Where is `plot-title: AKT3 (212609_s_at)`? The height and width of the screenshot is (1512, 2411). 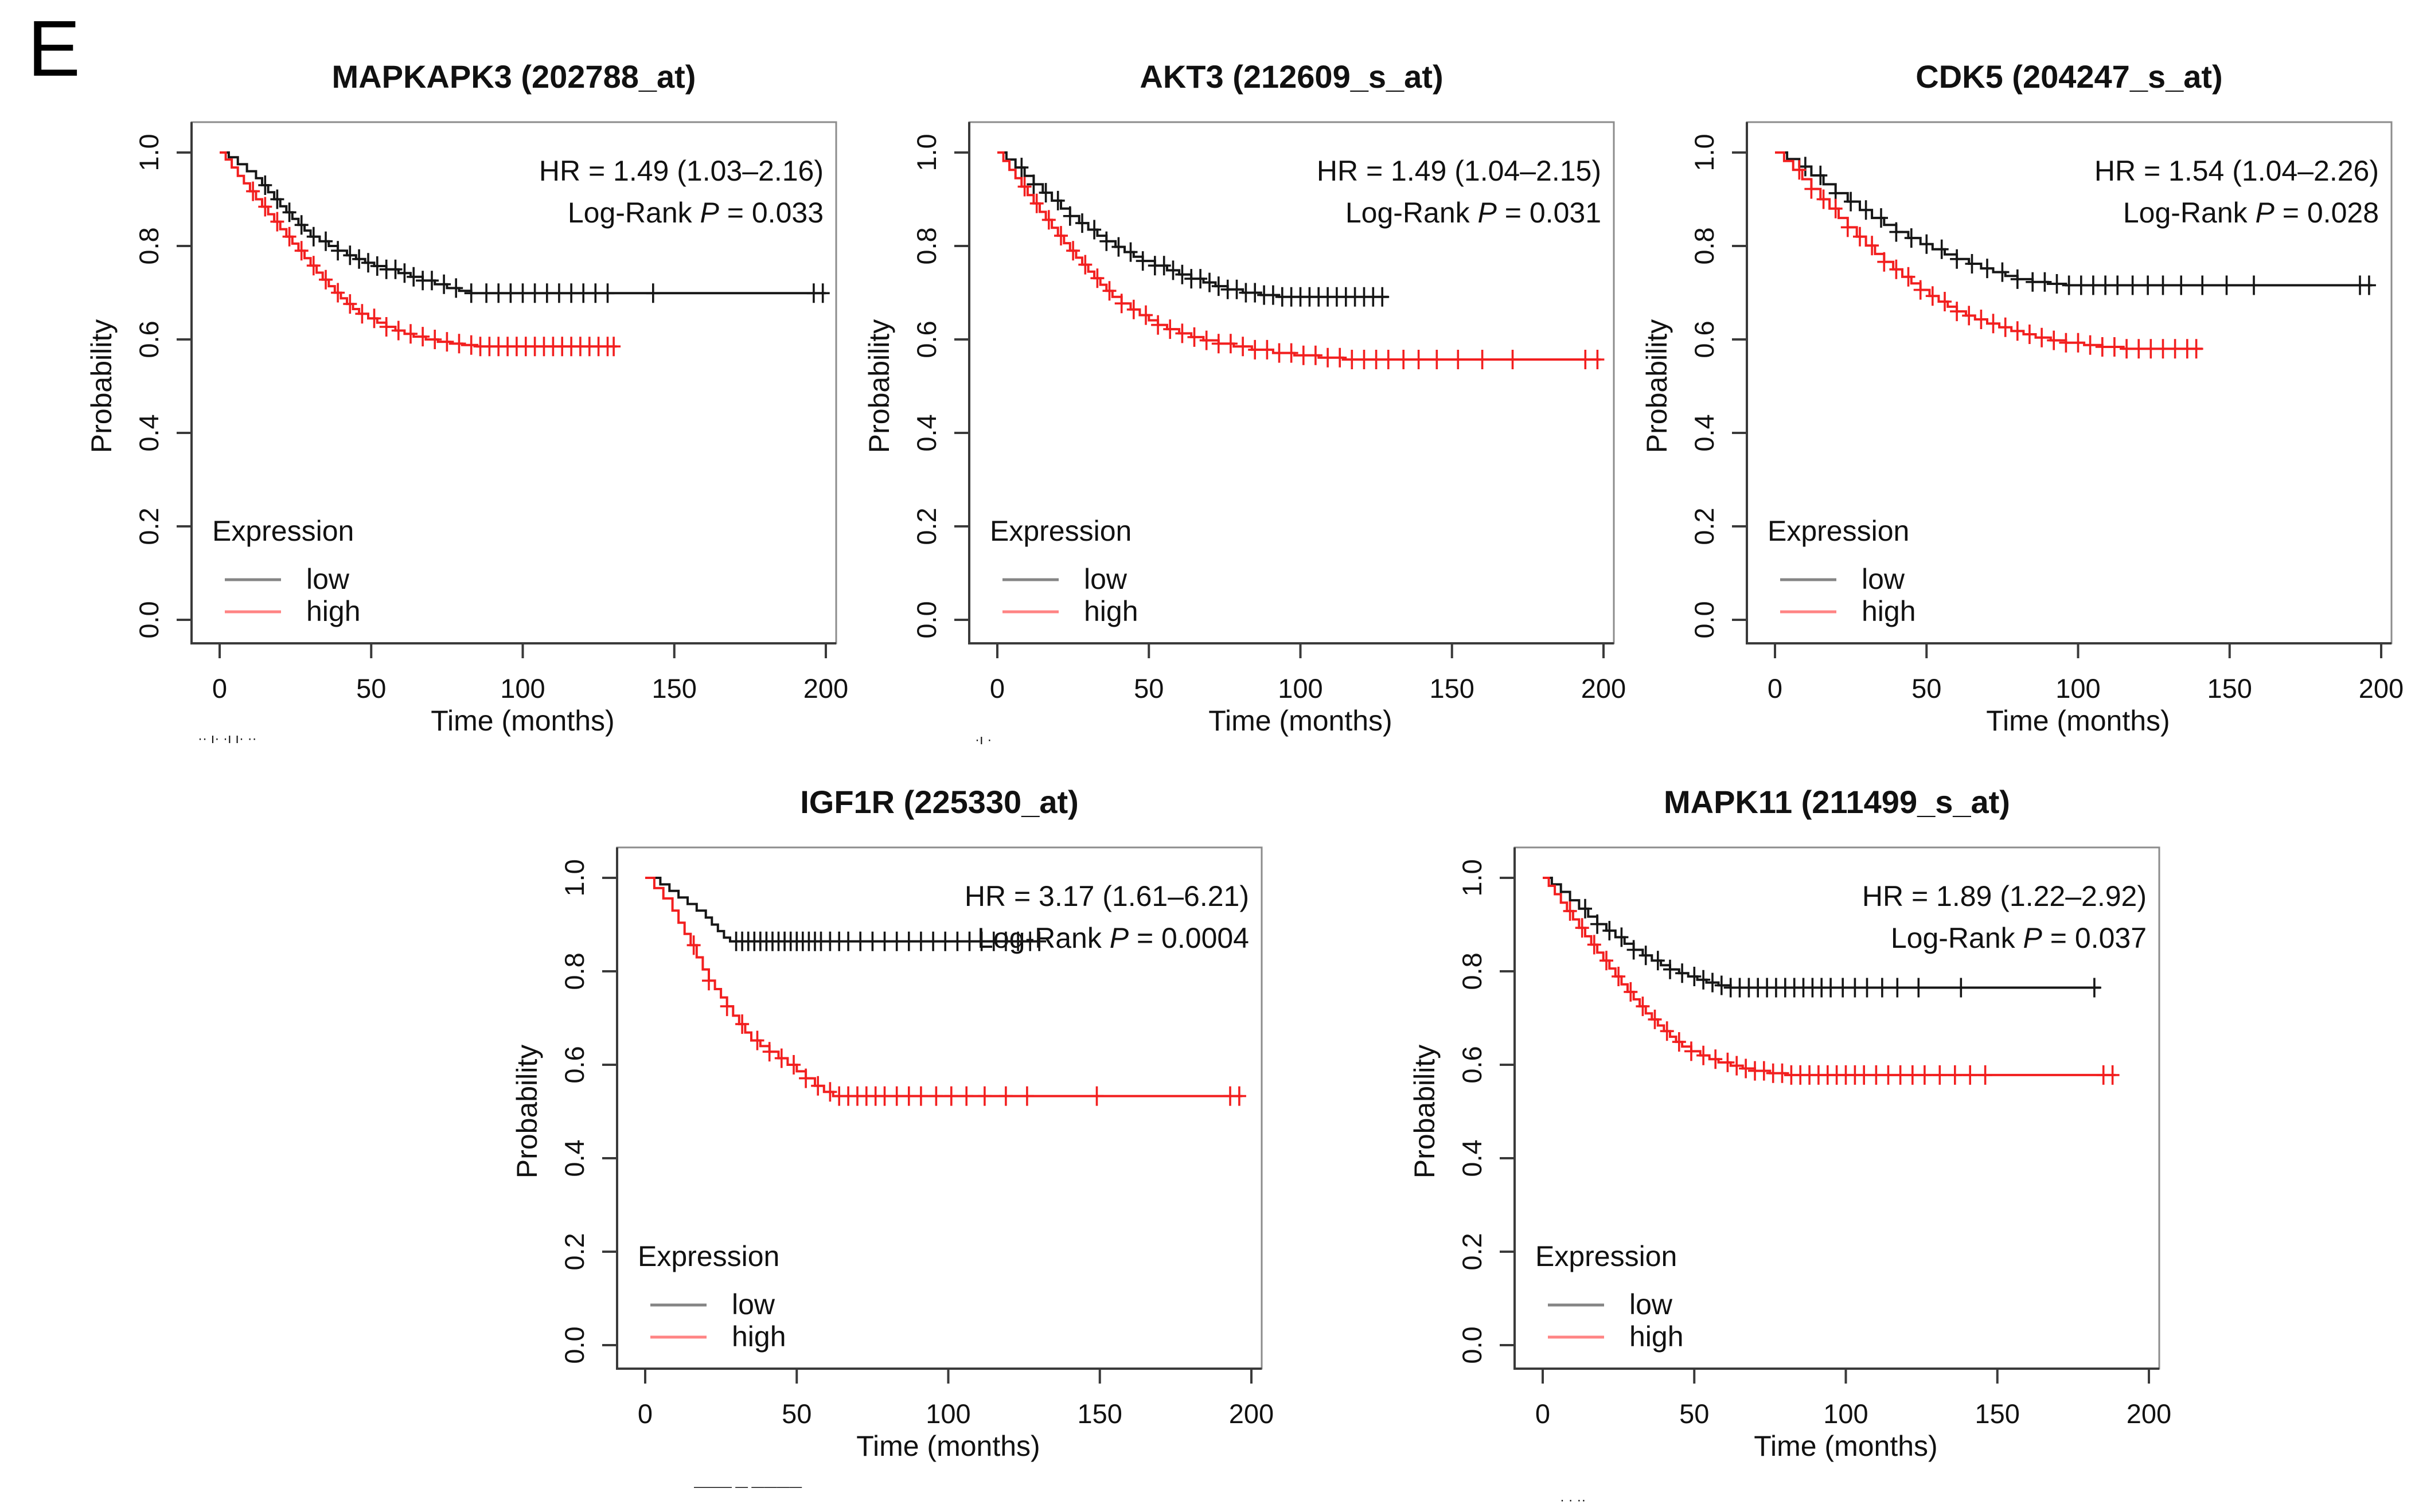
plot-title: AKT3 (212609_s_at) is located at coordinates (1291, 76).